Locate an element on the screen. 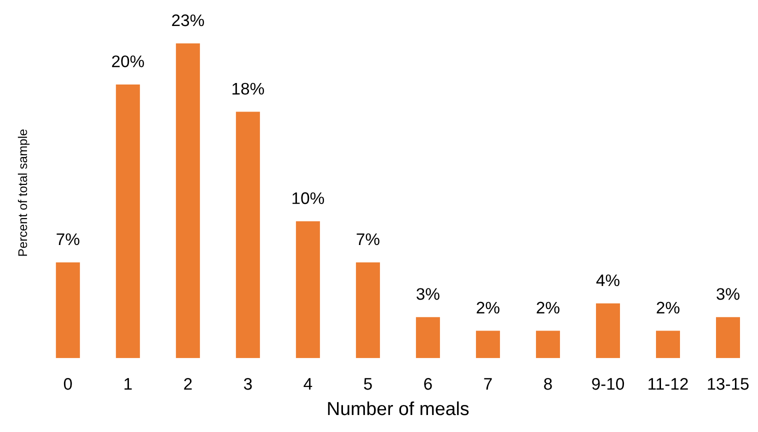  x-tick-label: 6 is located at coordinates (428, 384).